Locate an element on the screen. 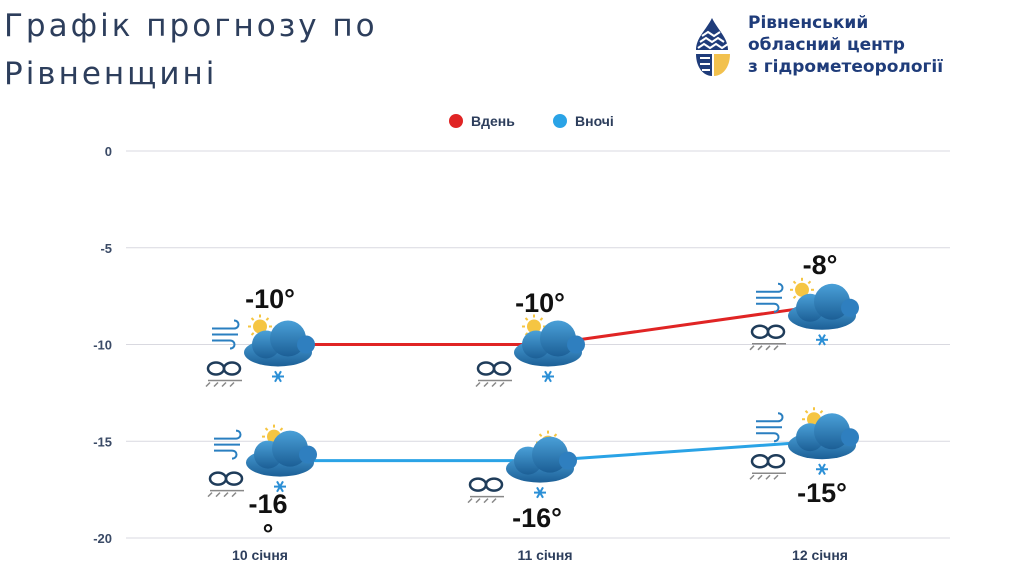  x-axis-ticks: 10 січня 11 січня 12 січня is located at coordinates (540, 555).